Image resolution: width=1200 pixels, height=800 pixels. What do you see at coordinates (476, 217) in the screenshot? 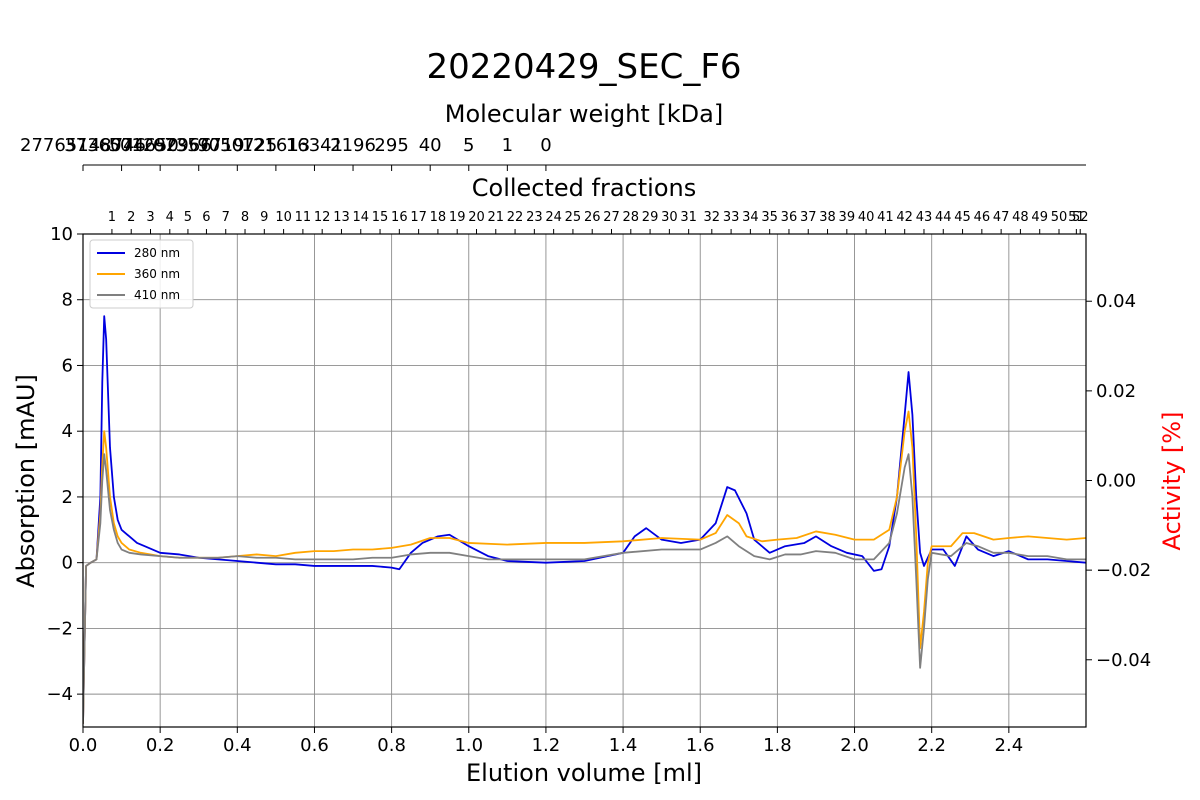
I see `fraction-tick-label-19: 20` at bounding box center [476, 217].